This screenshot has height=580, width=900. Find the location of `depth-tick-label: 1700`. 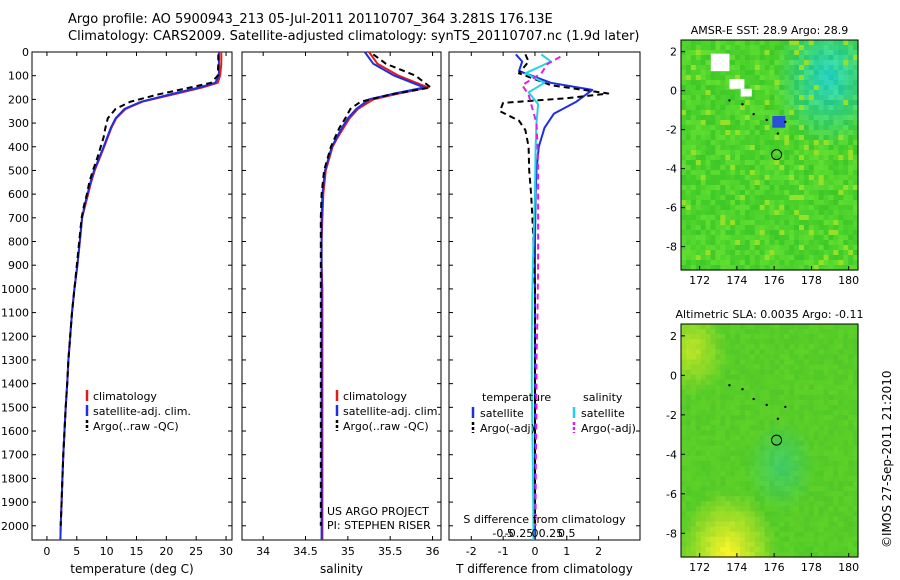

depth-tick-label: 1700 is located at coordinates (15, 455).